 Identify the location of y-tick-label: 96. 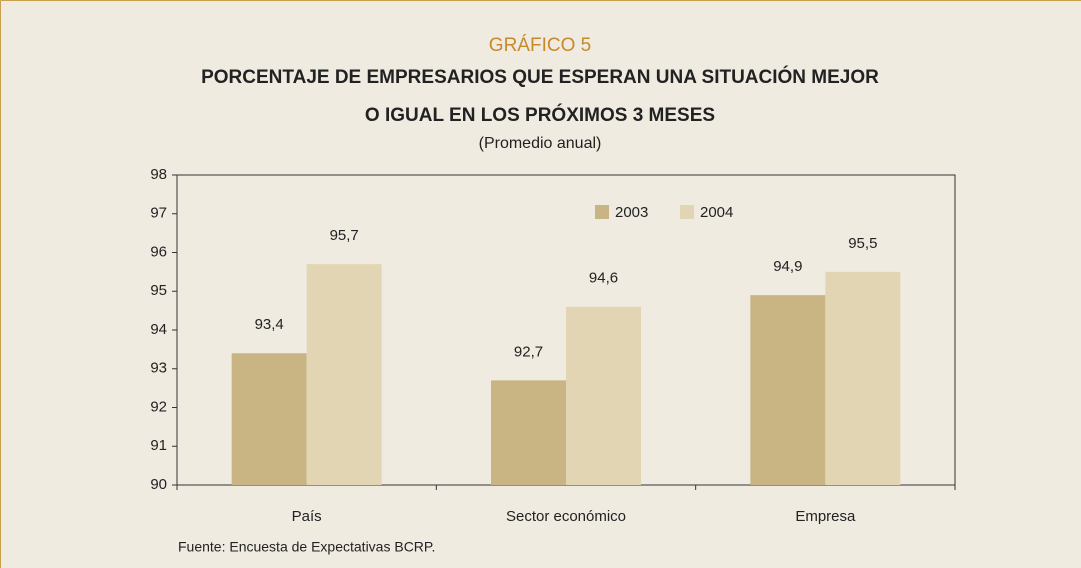
(158, 251).